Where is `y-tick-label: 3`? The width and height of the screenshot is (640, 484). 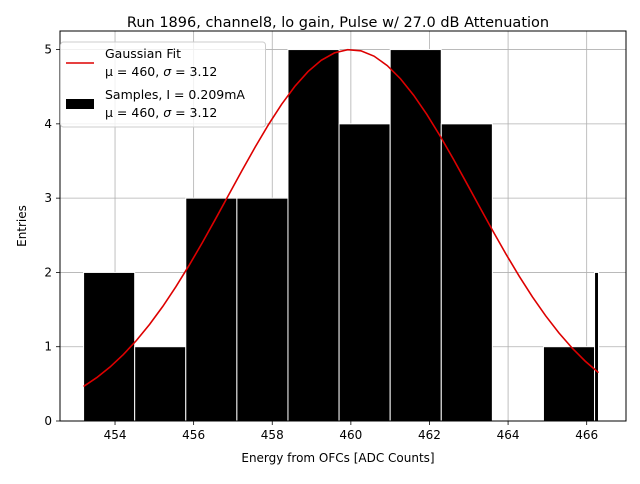
y-tick-label: 3 is located at coordinates (48, 198).